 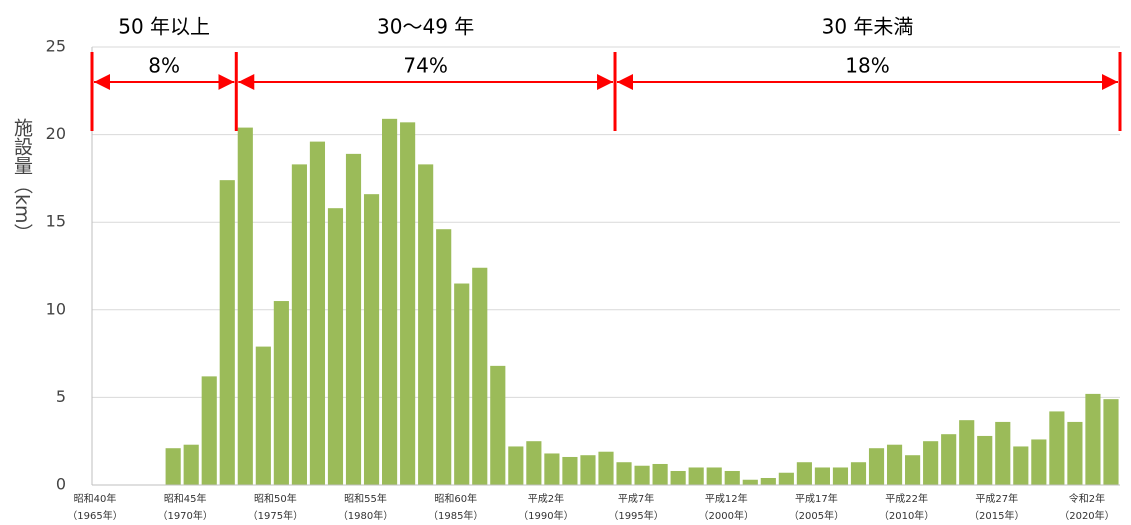 What do you see at coordinates (867, 66) in the screenshot?
I see `span-share: 18%` at bounding box center [867, 66].